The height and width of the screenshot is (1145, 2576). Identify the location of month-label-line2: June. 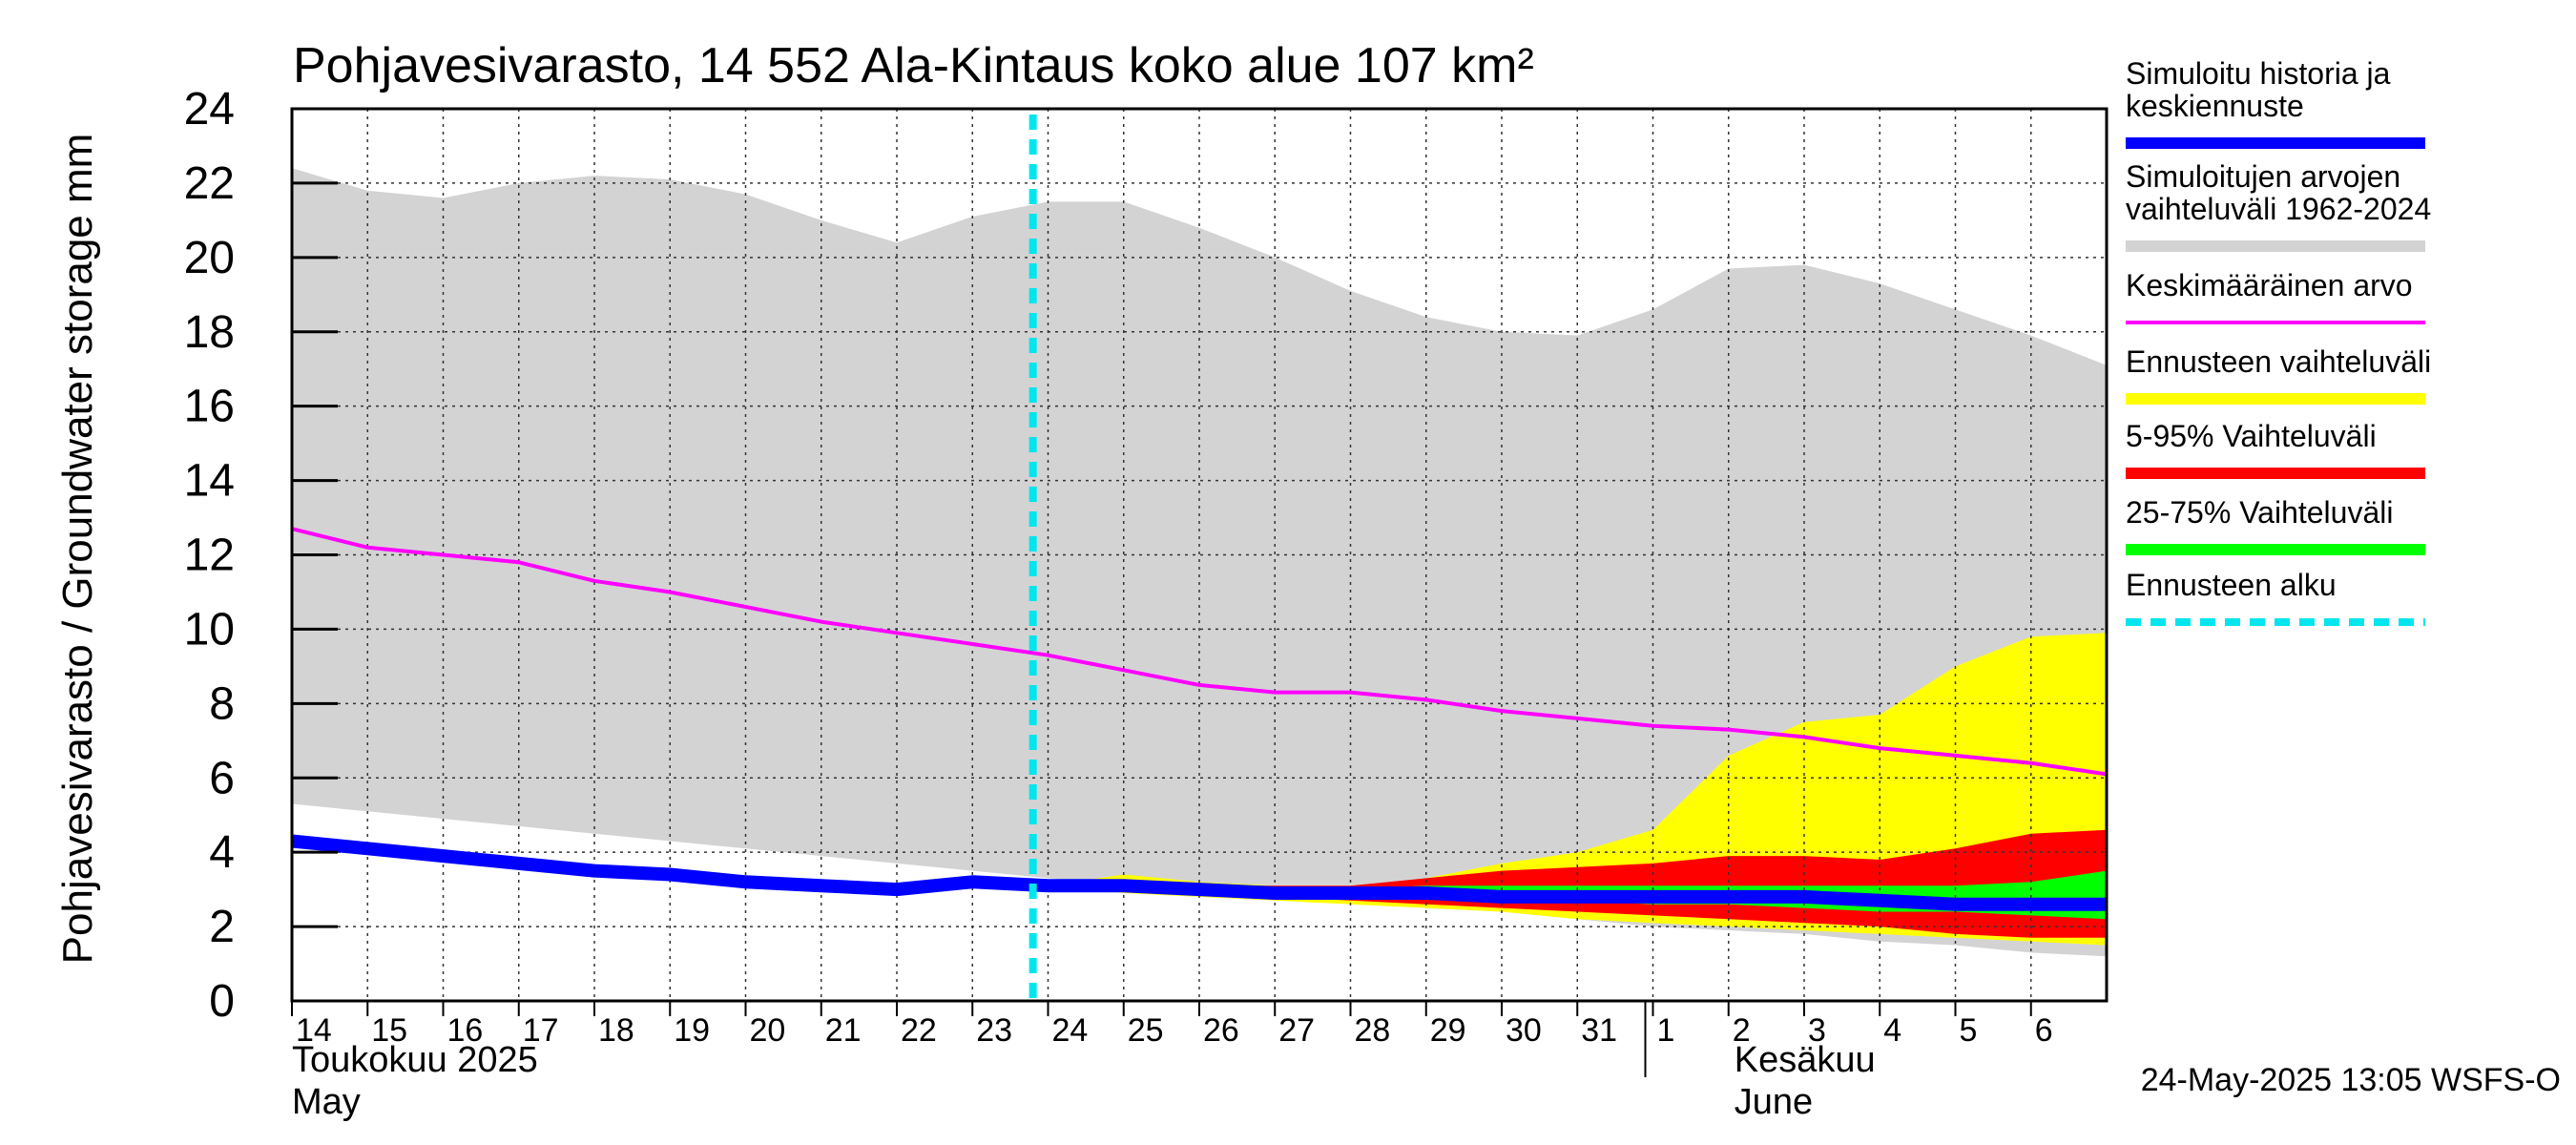
(1774, 1102).